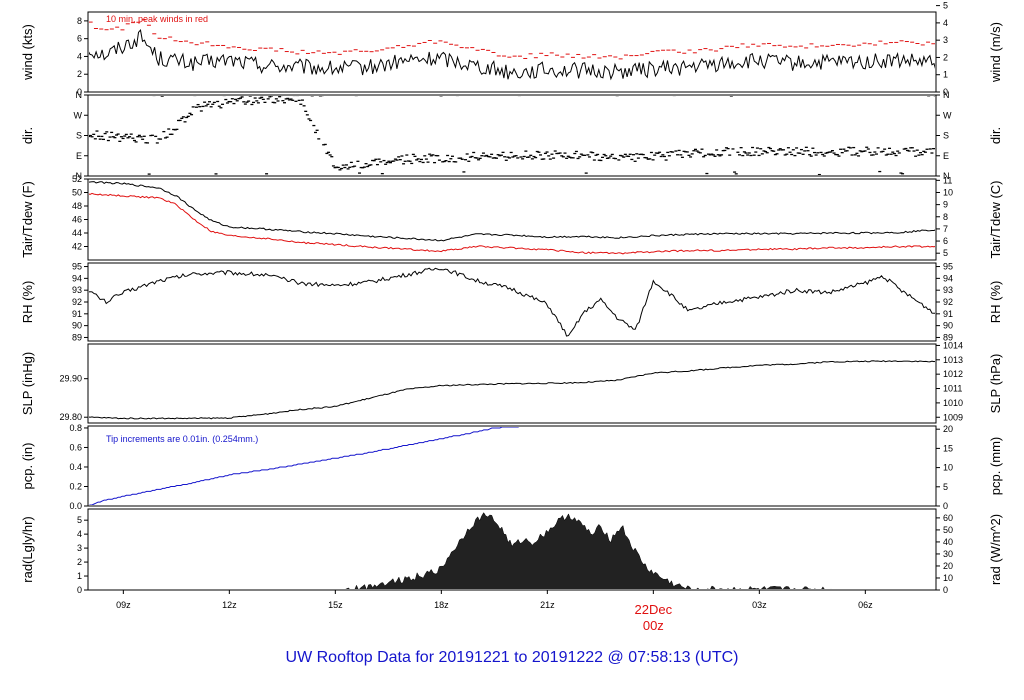 This screenshot has height=700, width=1024. I want to click on temp-ylabel-left: Tair/Tdew (F), so click(27, 219).